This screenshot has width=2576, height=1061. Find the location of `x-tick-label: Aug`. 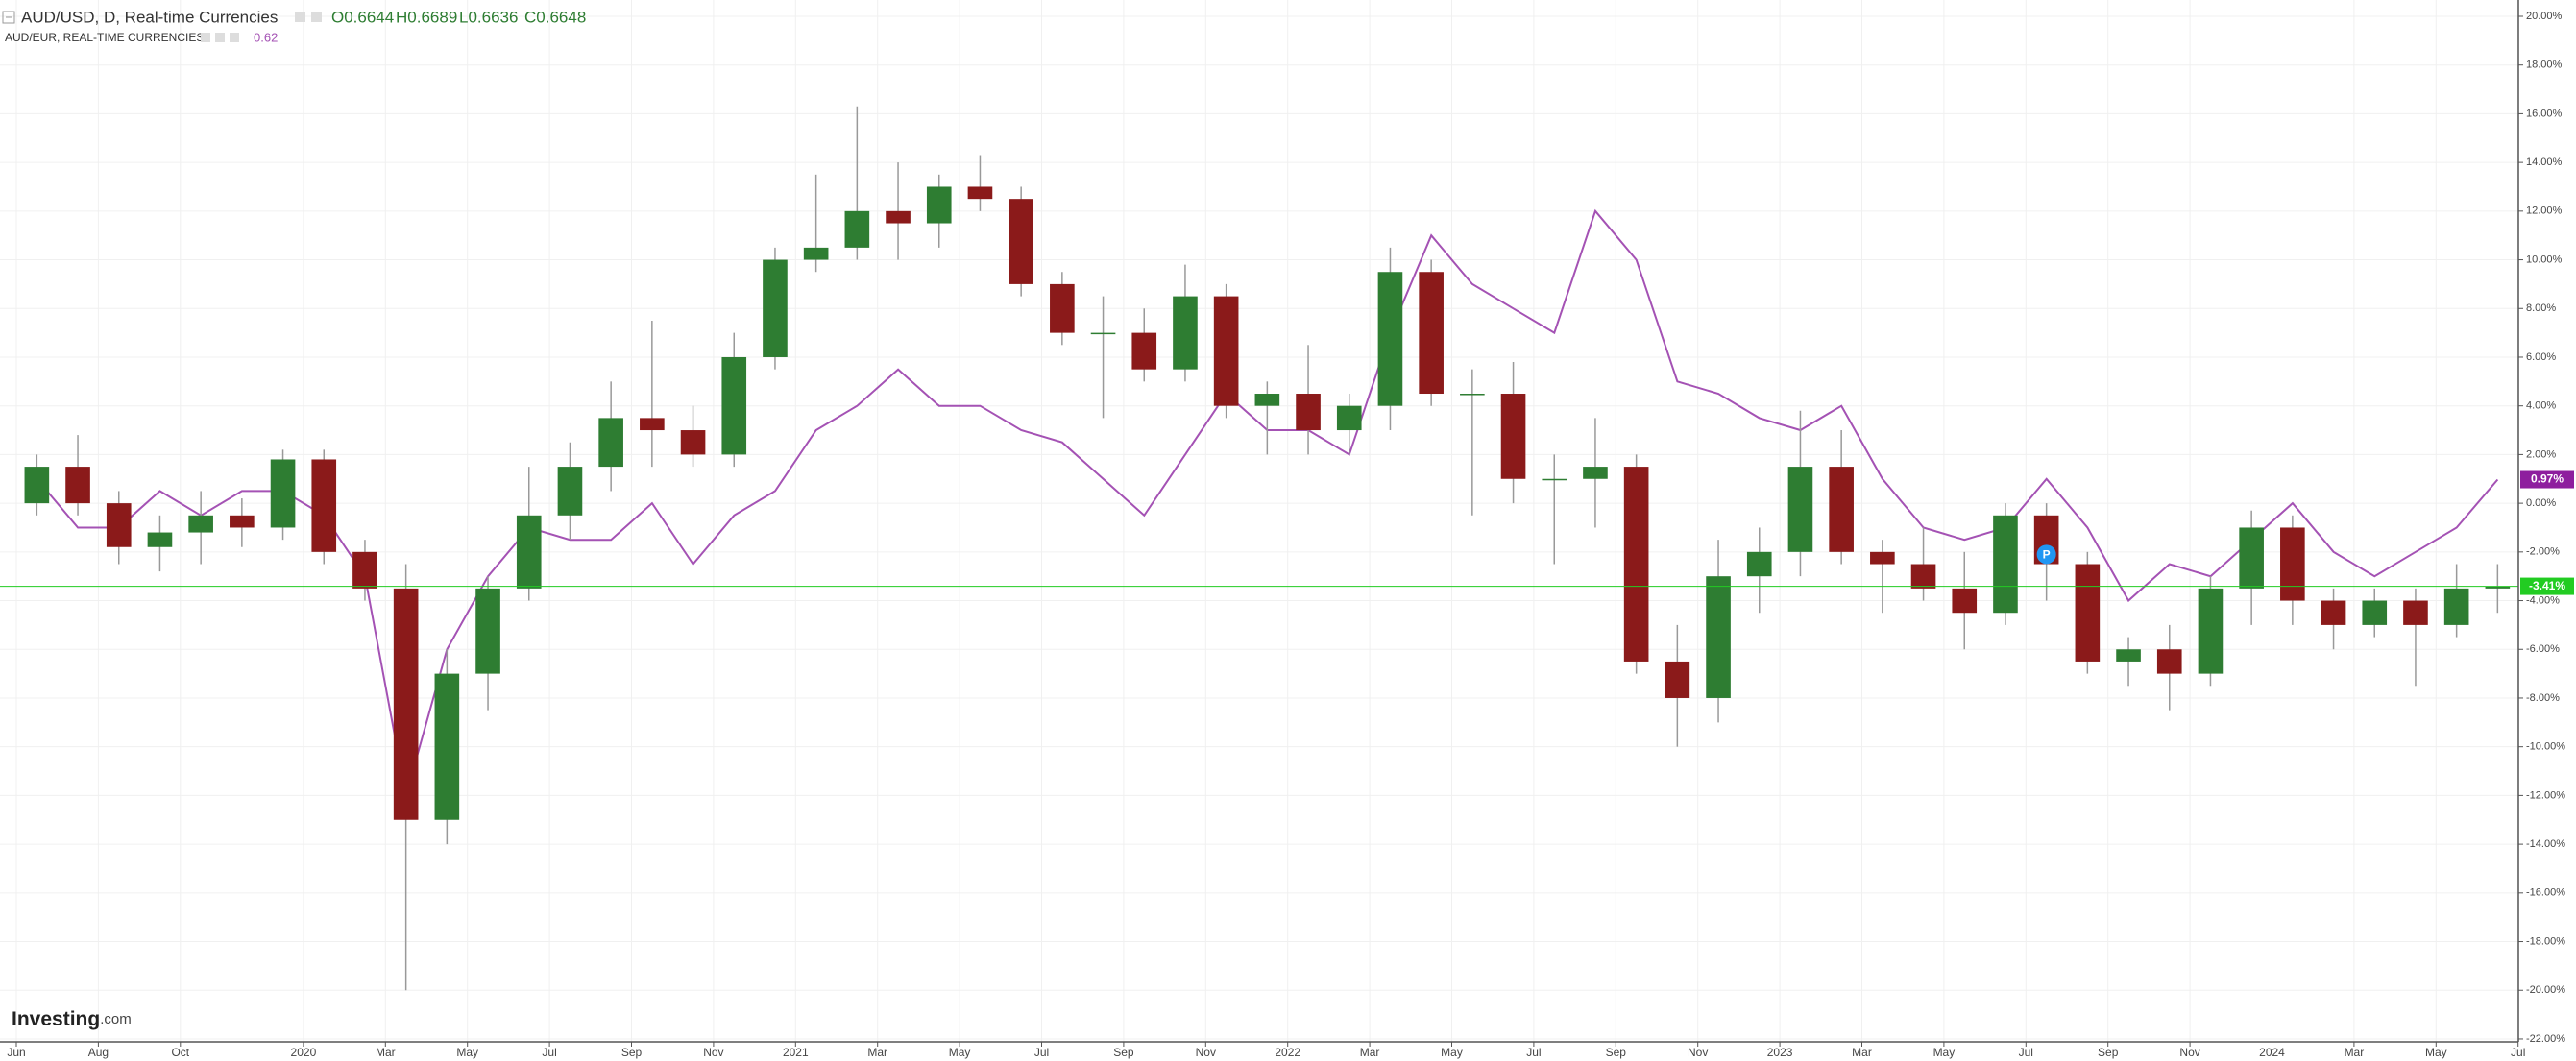

x-tick-label: Aug is located at coordinates (99, 1052).